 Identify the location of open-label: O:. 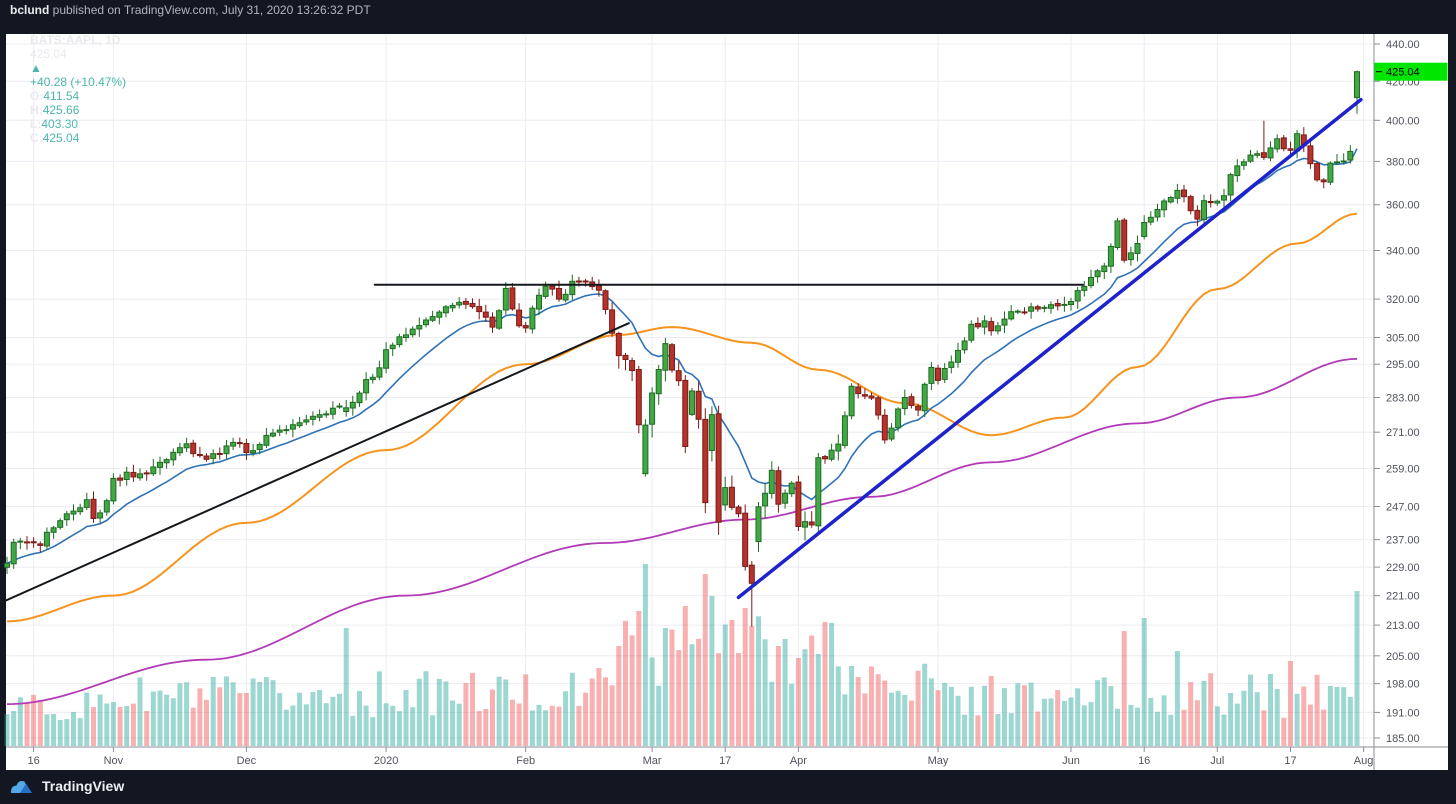
(37, 96).